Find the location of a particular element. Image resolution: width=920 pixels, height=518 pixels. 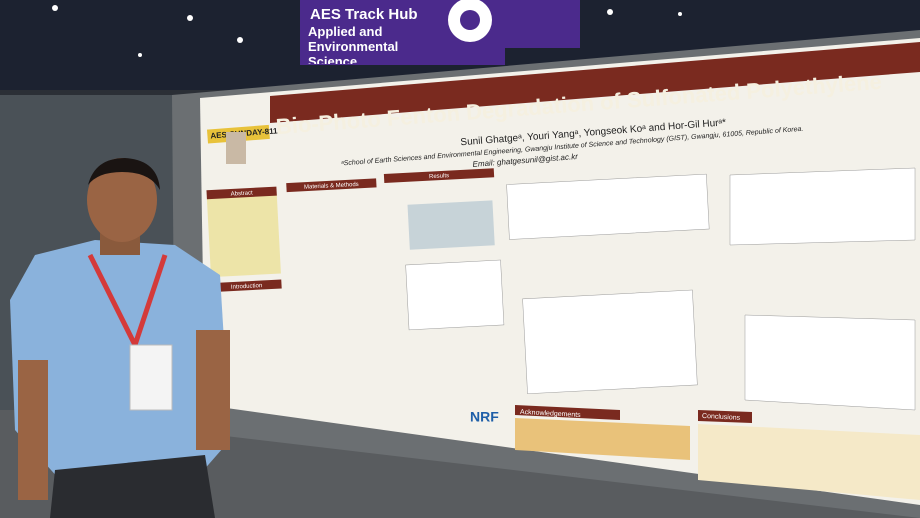

abstract-block is located at coordinates (243, 235).